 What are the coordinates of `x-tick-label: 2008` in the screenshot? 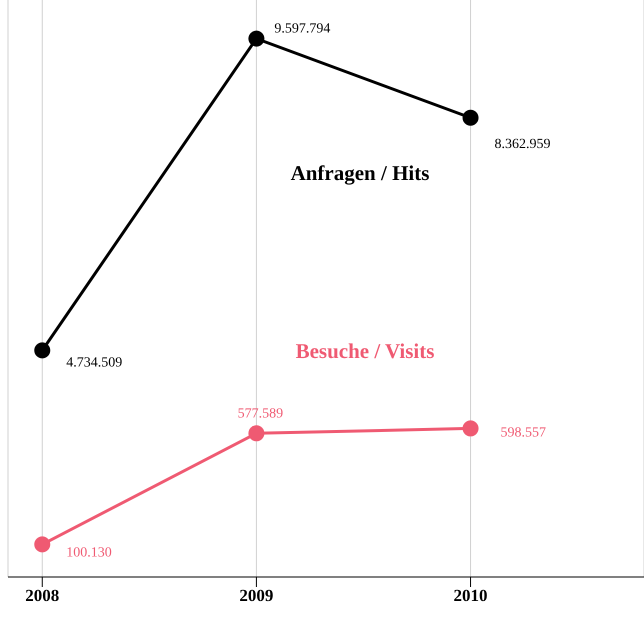 It's located at (42, 596).